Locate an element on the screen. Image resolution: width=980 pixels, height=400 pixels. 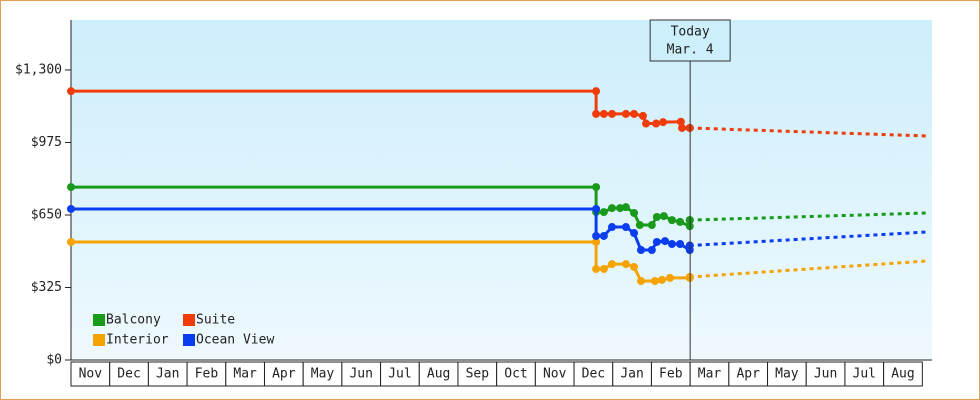
legend-label: Suite is located at coordinates (215, 320).